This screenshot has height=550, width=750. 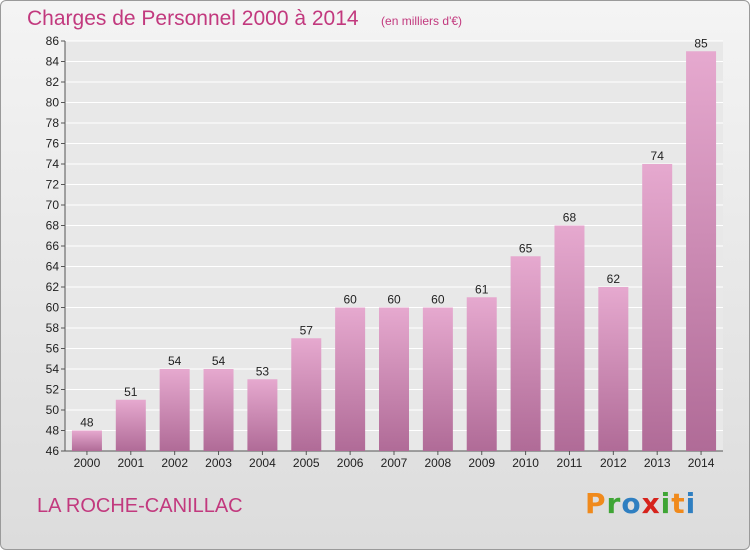 What do you see at coordinates (596, 503) in the screenshot?
I see `brand-letter: P` at bounding box center [596, 503].